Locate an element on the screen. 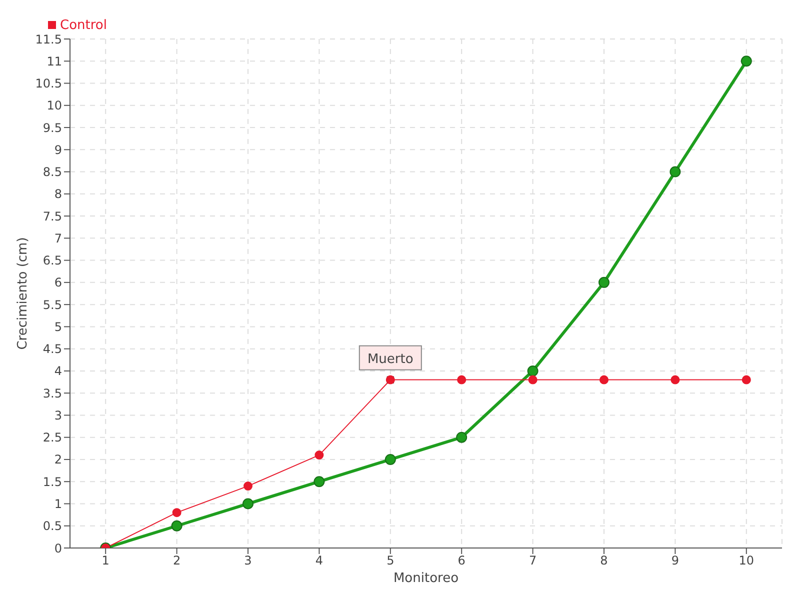  y-tick-label: 0.5 is located at coordinates (52, 526).